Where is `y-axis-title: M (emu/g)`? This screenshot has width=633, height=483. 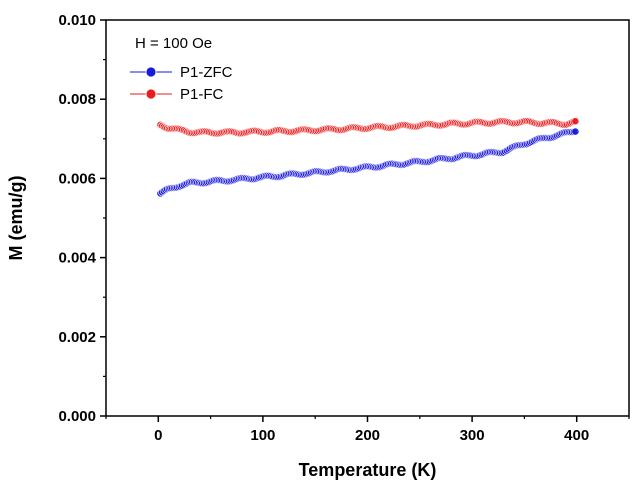 y-axis-title: M (emu/g) is located at coordinates (16, 218).